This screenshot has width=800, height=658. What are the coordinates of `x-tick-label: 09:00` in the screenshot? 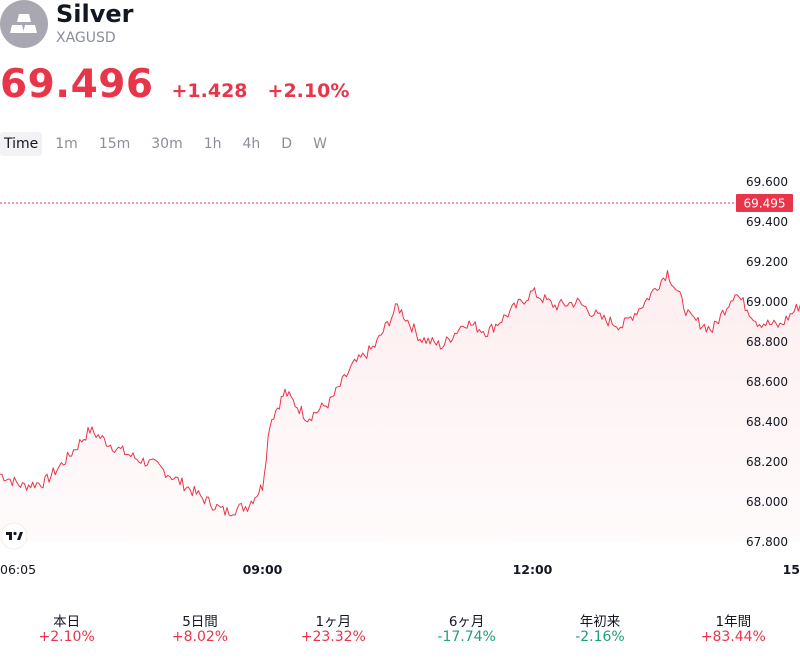 It's located at (263, 569).